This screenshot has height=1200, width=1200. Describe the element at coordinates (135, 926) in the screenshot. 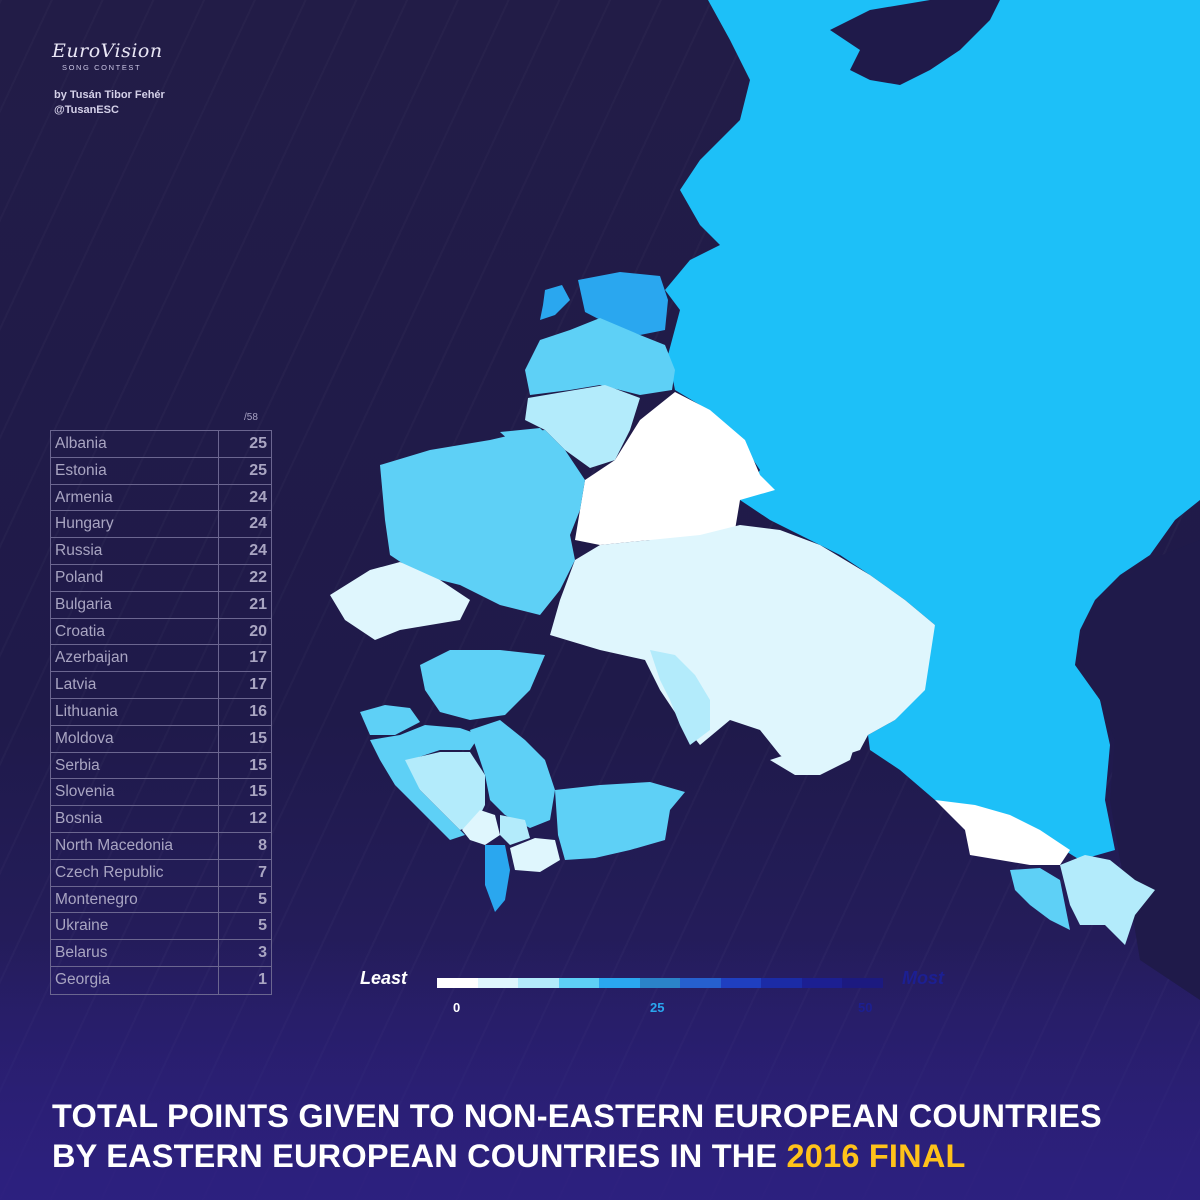

I see `table-row-country: Ukraine` at that location.